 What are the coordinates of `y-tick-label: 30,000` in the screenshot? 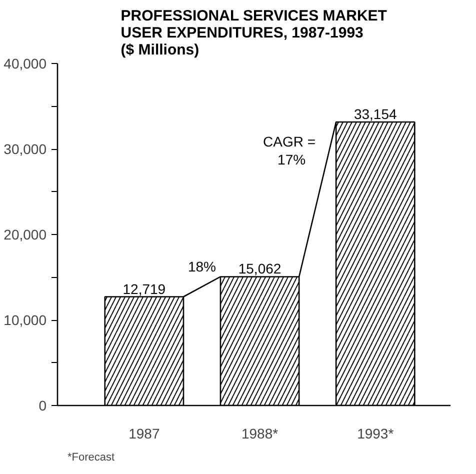 It's located at (25, 149).